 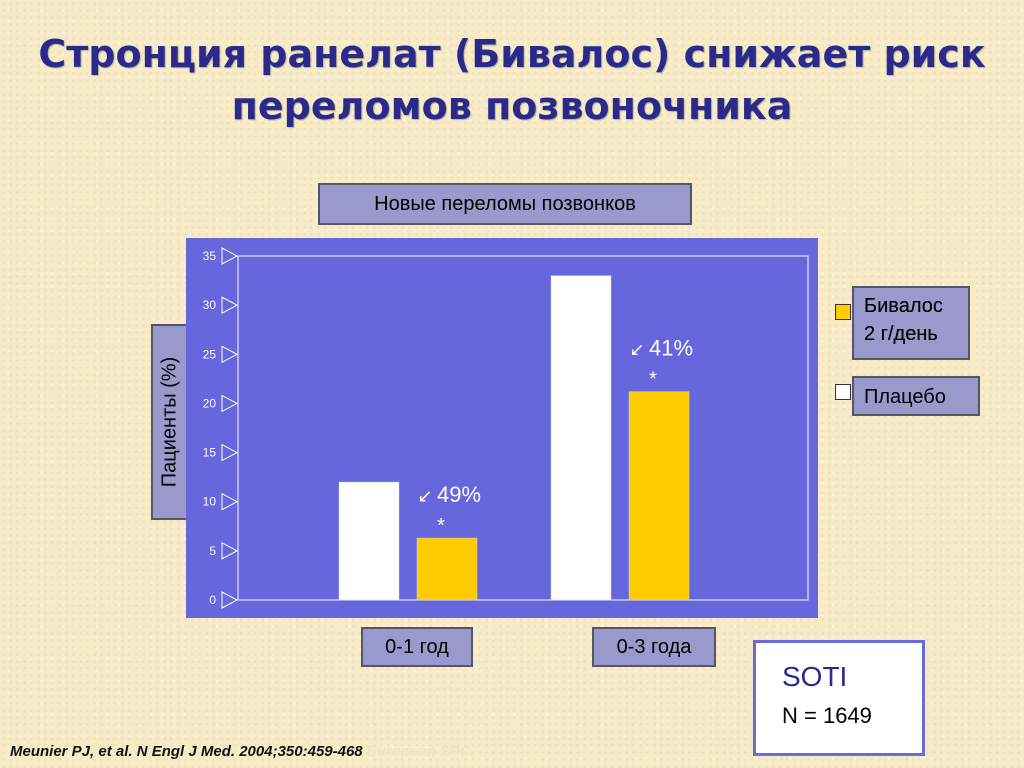 I want to click on study-info-box: SOTI N = 1649, so click(x=839, y=698).